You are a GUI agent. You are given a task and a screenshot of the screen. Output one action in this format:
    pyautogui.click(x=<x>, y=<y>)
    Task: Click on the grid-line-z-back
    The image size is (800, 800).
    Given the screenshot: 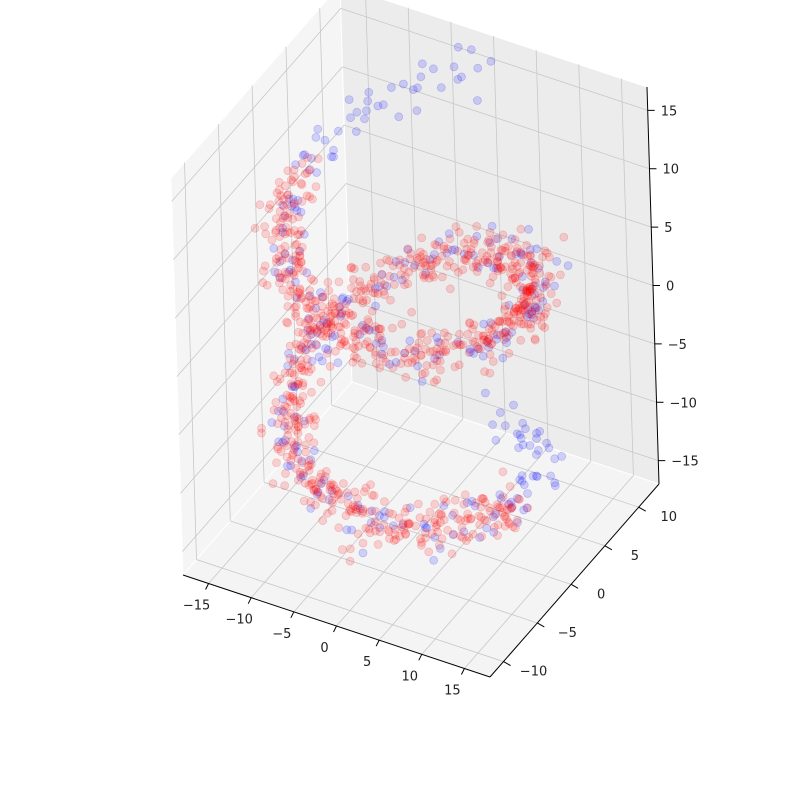 What is the action you would take?
    pyautogui.click(x=496, y=118)
    